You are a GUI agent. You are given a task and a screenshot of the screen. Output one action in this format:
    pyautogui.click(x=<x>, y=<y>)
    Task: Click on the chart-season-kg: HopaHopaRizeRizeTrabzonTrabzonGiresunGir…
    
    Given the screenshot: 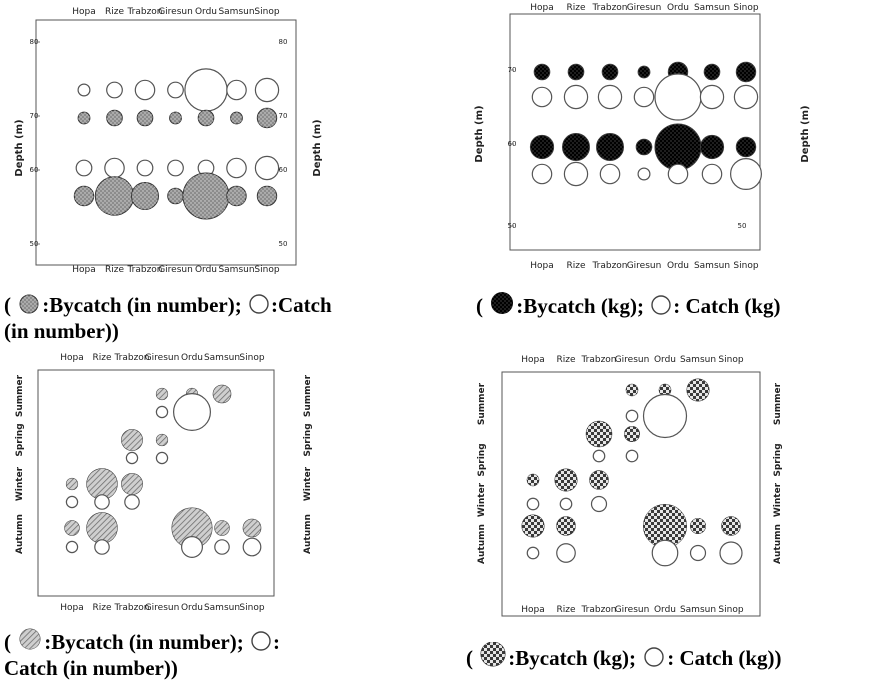 What is the action you would take?
    pyautogui.click(x=630, y=486)
    